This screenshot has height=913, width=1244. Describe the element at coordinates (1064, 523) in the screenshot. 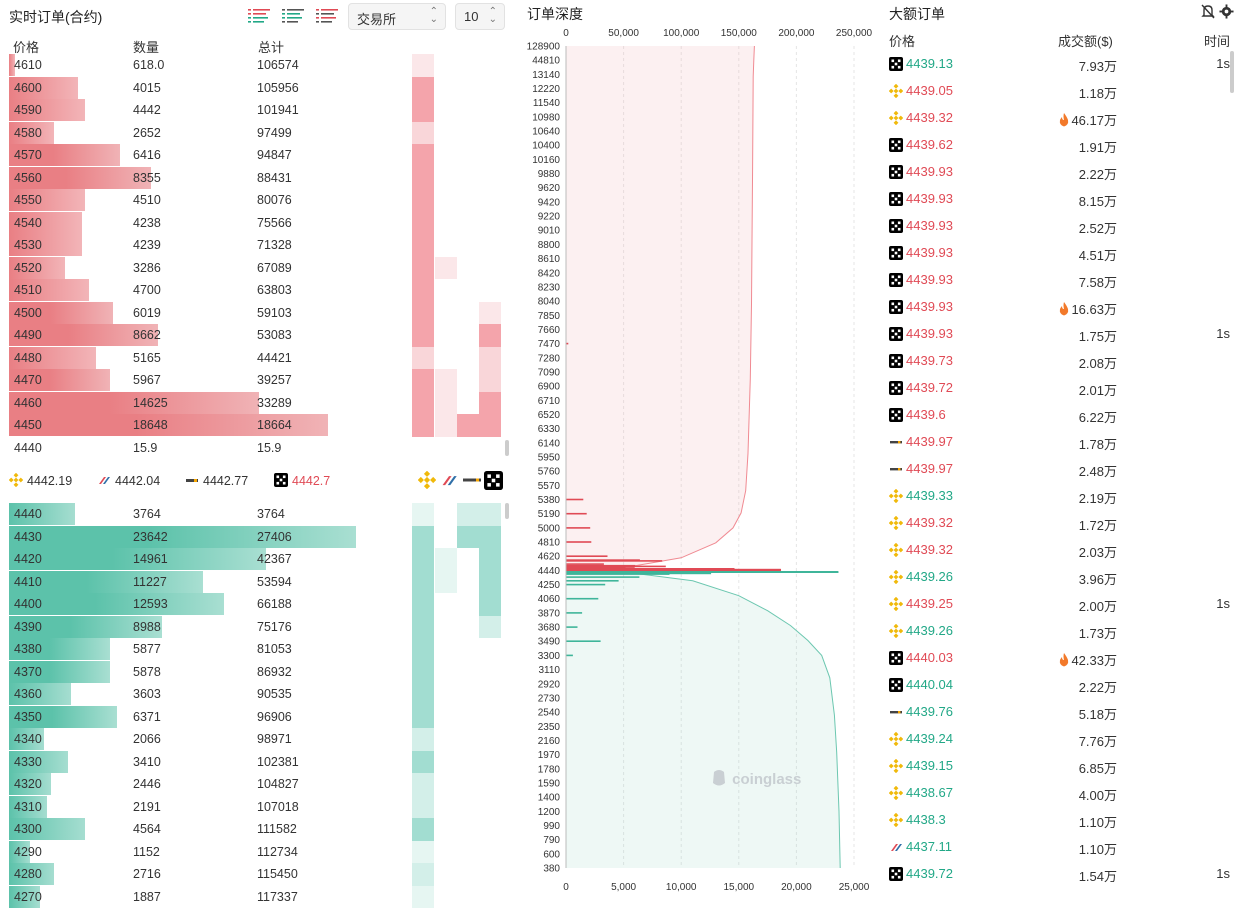

I see `trade-row: 4439.32 1.72万` at that location.